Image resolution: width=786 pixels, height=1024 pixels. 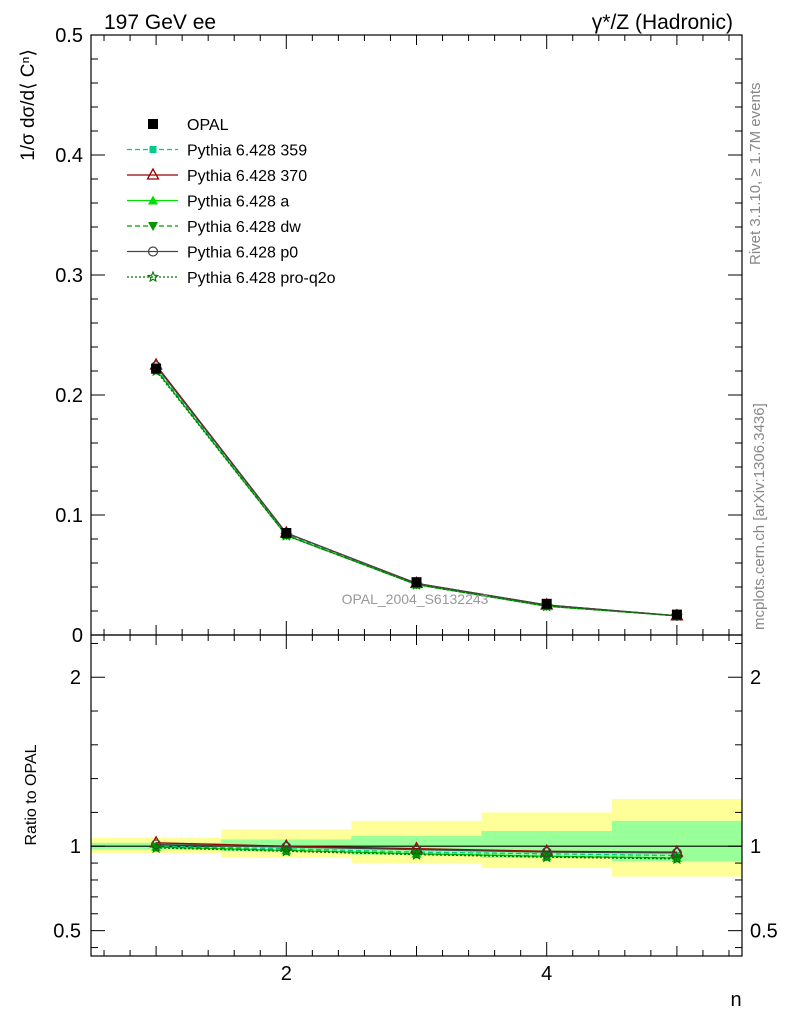 What do you see at coordinates (238, 202) in the screenshot?
I see `legend-label-3: Pythia 6.428 a` at bounding box center [238, 202].